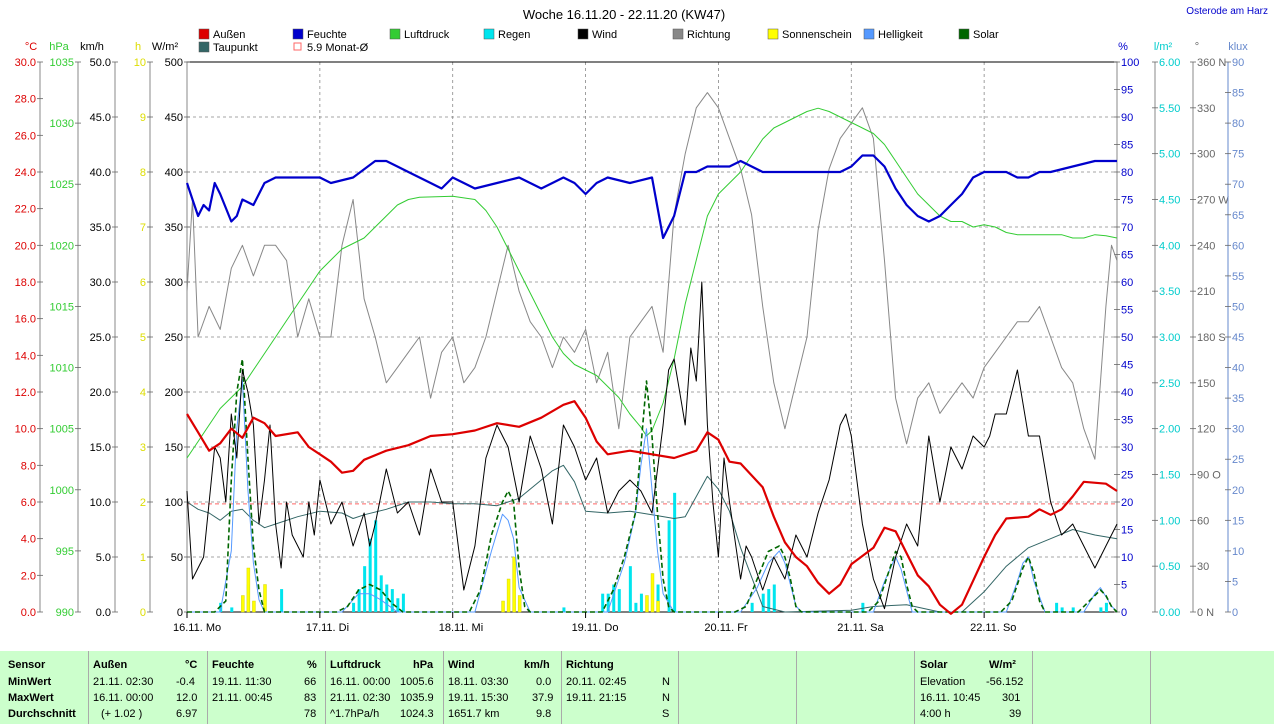 This screenshot has height=724, width=1274. What do you see at coordinates (1124, 586) in the screenshot?
I see `tick-label-hum: 5` at bounding box center [1124, 586].